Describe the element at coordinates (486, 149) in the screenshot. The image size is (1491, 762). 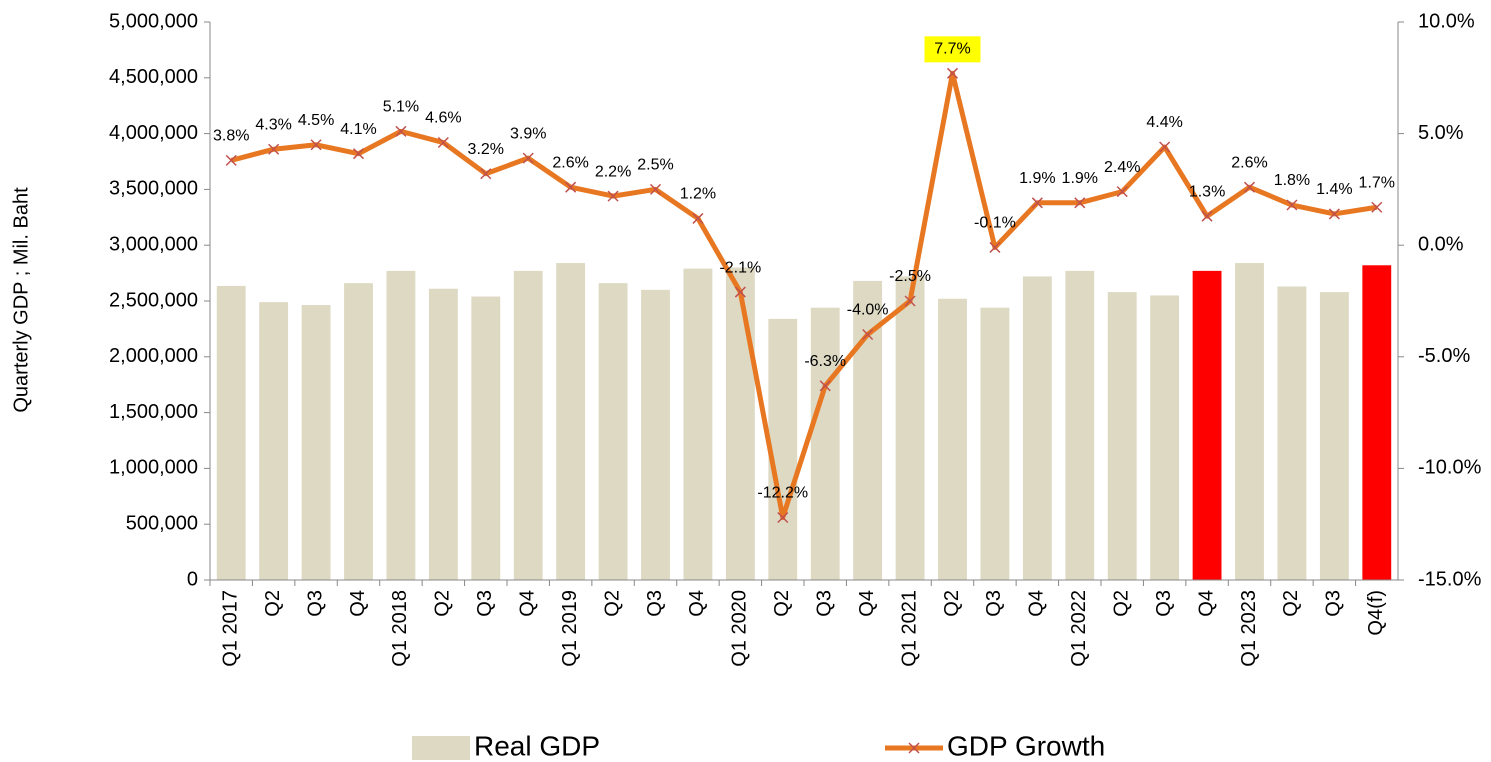
I see `data-label: 3.2%` at that location.